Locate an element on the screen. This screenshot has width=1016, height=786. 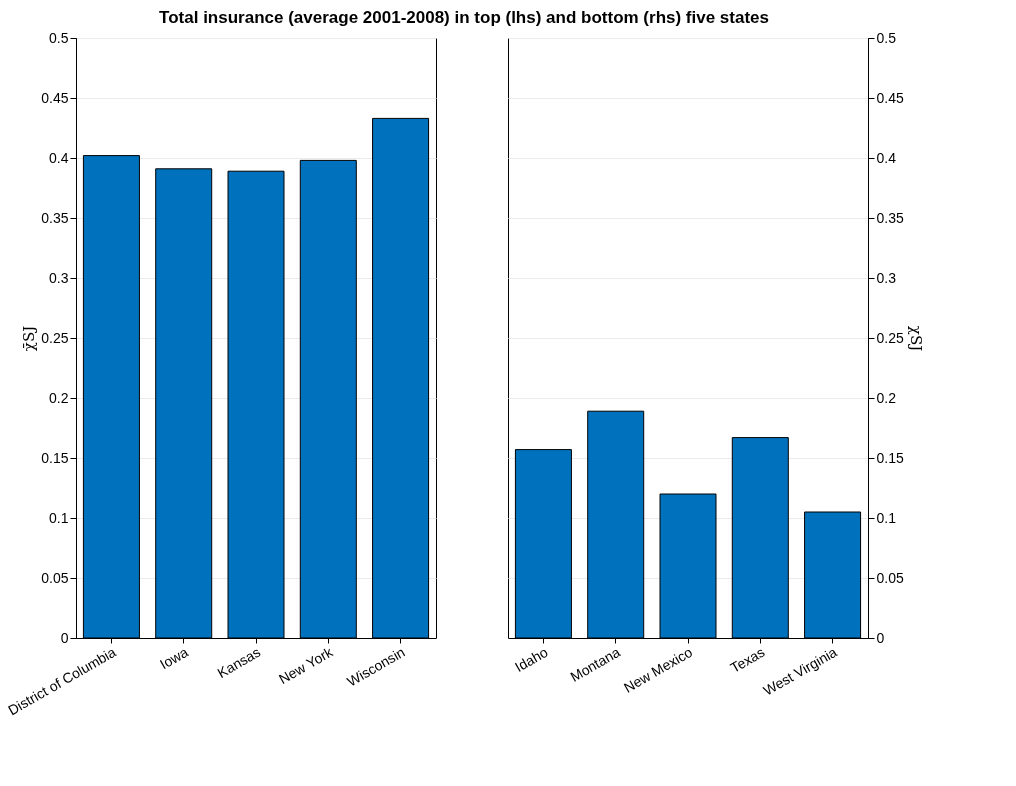
y2-tick-label: 0.05 is located at coordinates (890, 577).